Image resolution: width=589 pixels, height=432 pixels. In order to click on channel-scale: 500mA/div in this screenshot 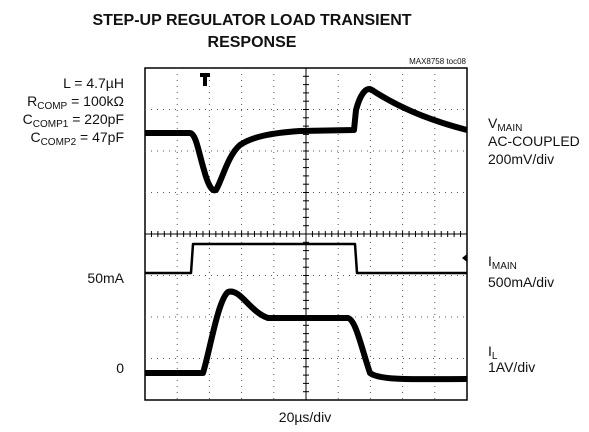, I will do `click(521, 282)`.